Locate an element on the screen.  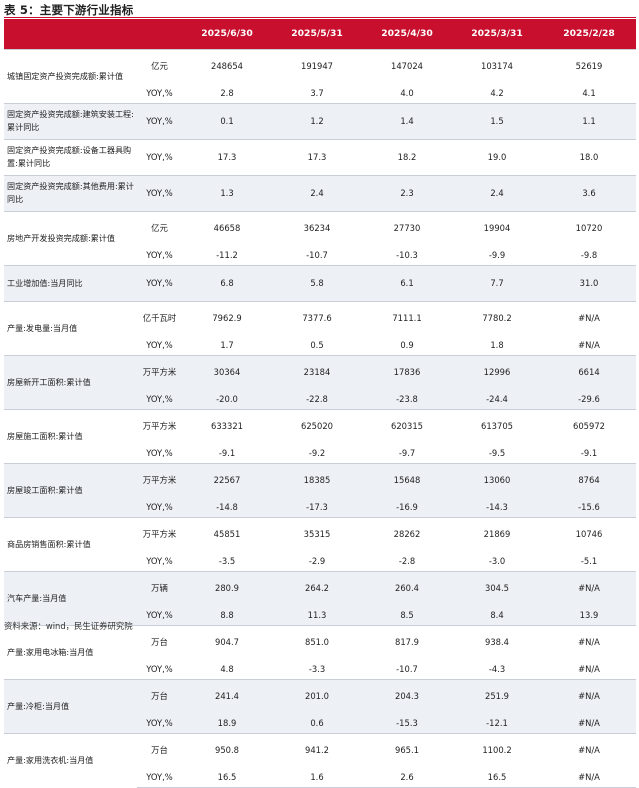
value-cell: 18.0 is located at coordinates (589, 156).